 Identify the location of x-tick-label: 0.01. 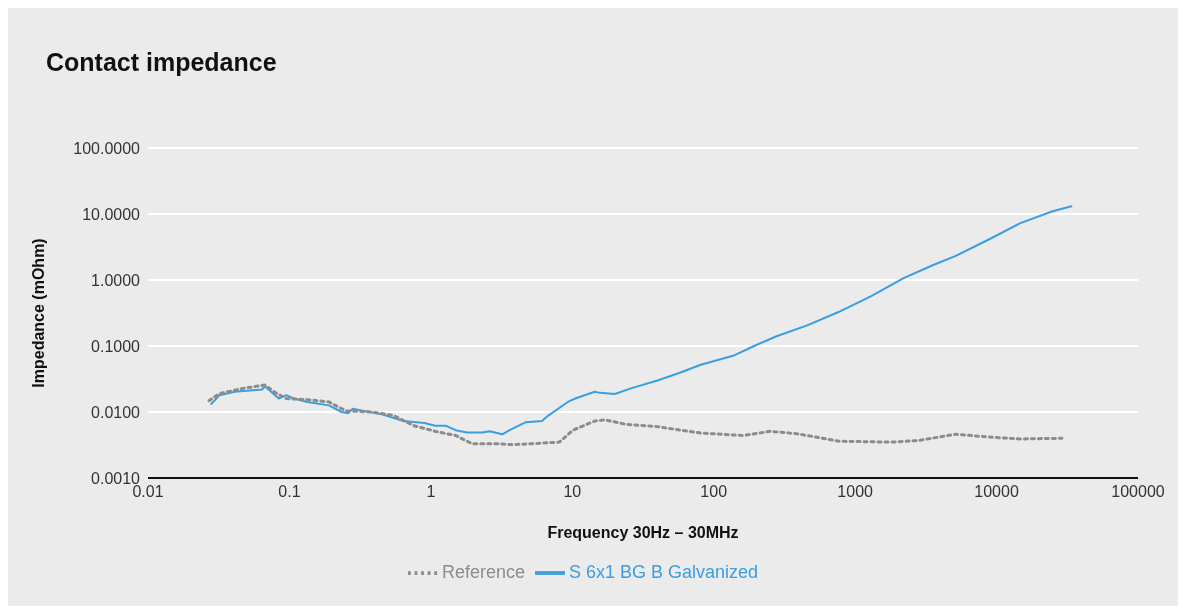
(148, 492).